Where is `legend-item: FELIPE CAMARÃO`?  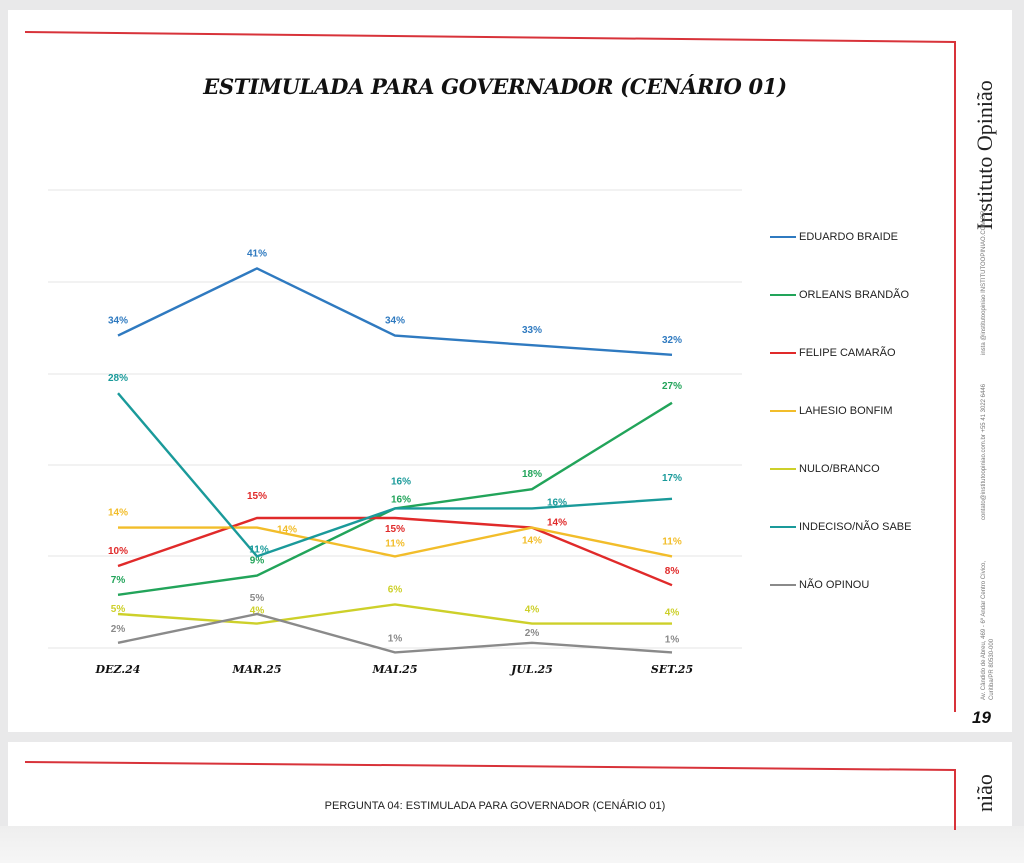
legend-item: FELIPE CAMARÃO is located at coordinates (833, 354).